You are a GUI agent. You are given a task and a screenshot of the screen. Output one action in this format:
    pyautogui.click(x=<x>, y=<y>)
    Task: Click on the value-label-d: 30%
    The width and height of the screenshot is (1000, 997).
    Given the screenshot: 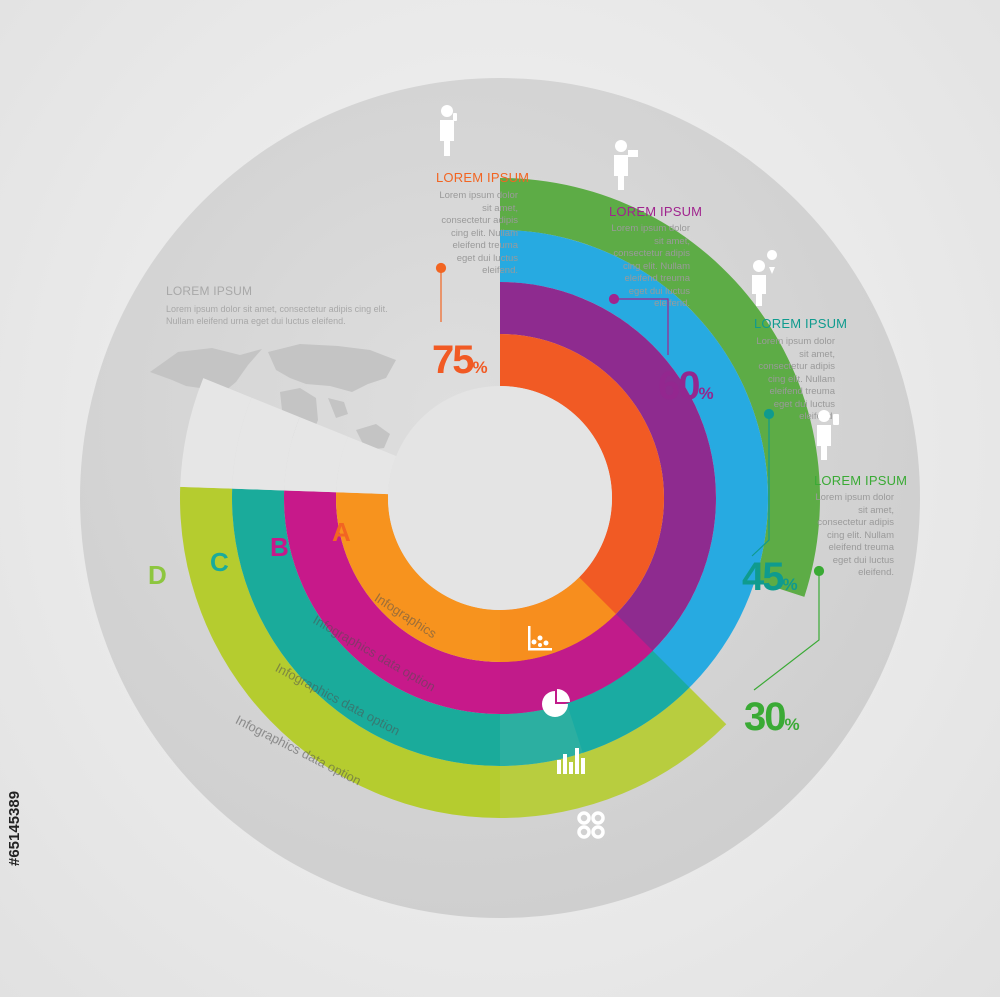 What is the action you would take?
    pyautogui.click(x=772, y=717)
    